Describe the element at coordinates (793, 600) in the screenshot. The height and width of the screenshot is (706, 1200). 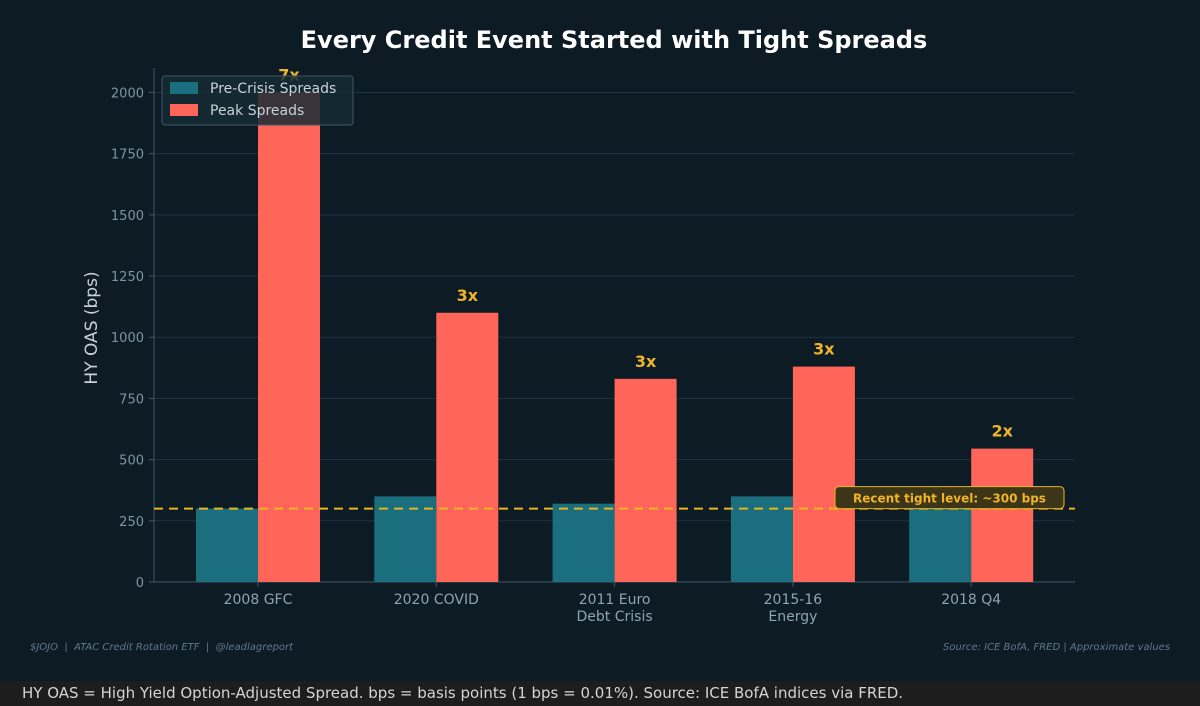
I see `x-tick-label: 2015-16` at that location.